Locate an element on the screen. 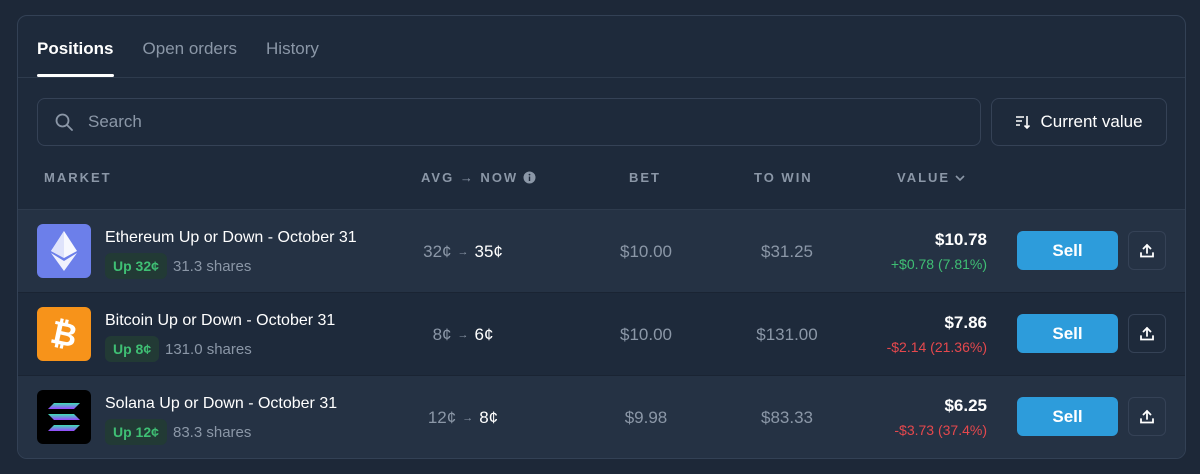 Image resolution: width=1200 pixels, height=474 pixels. column-value-label: VALUE is located at coordinates (924, 177).